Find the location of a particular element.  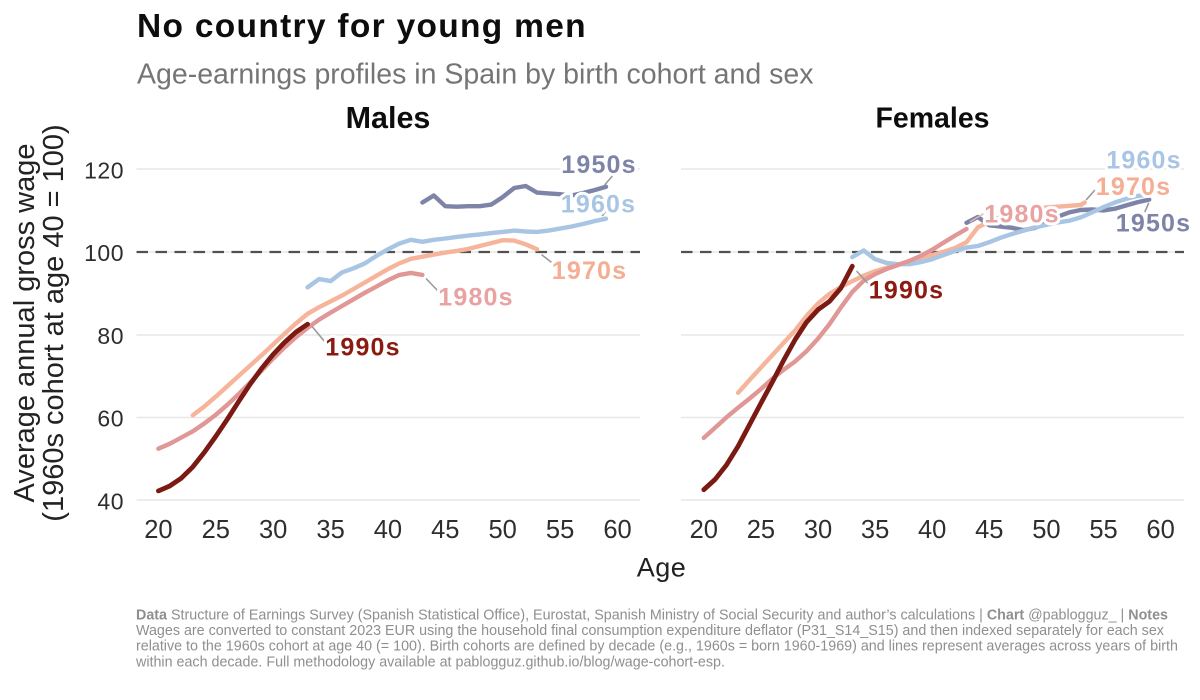

svg-text: Age is located at coordinates (662, 568).